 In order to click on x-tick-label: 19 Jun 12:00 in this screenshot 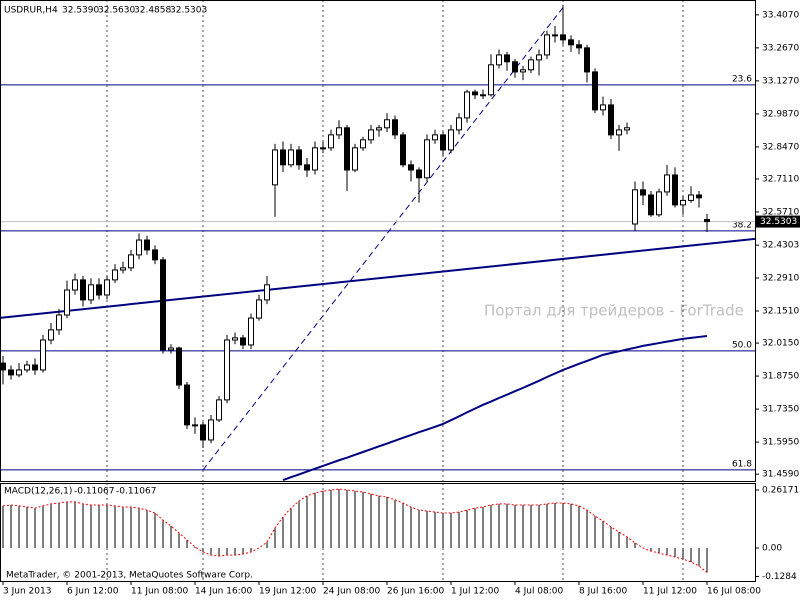, I will do `click(287, 592)`.